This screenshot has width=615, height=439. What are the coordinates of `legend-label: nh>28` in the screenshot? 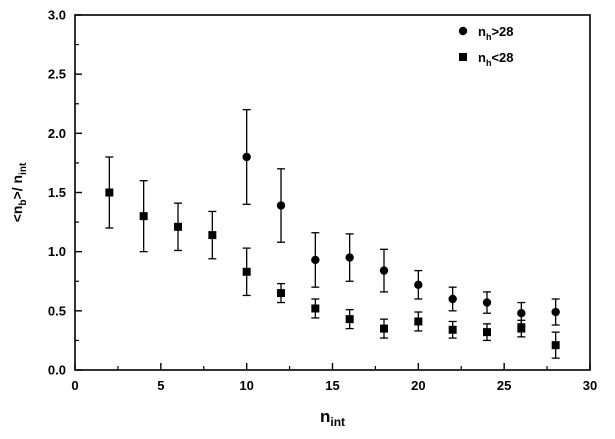 It's located at (496, 33).